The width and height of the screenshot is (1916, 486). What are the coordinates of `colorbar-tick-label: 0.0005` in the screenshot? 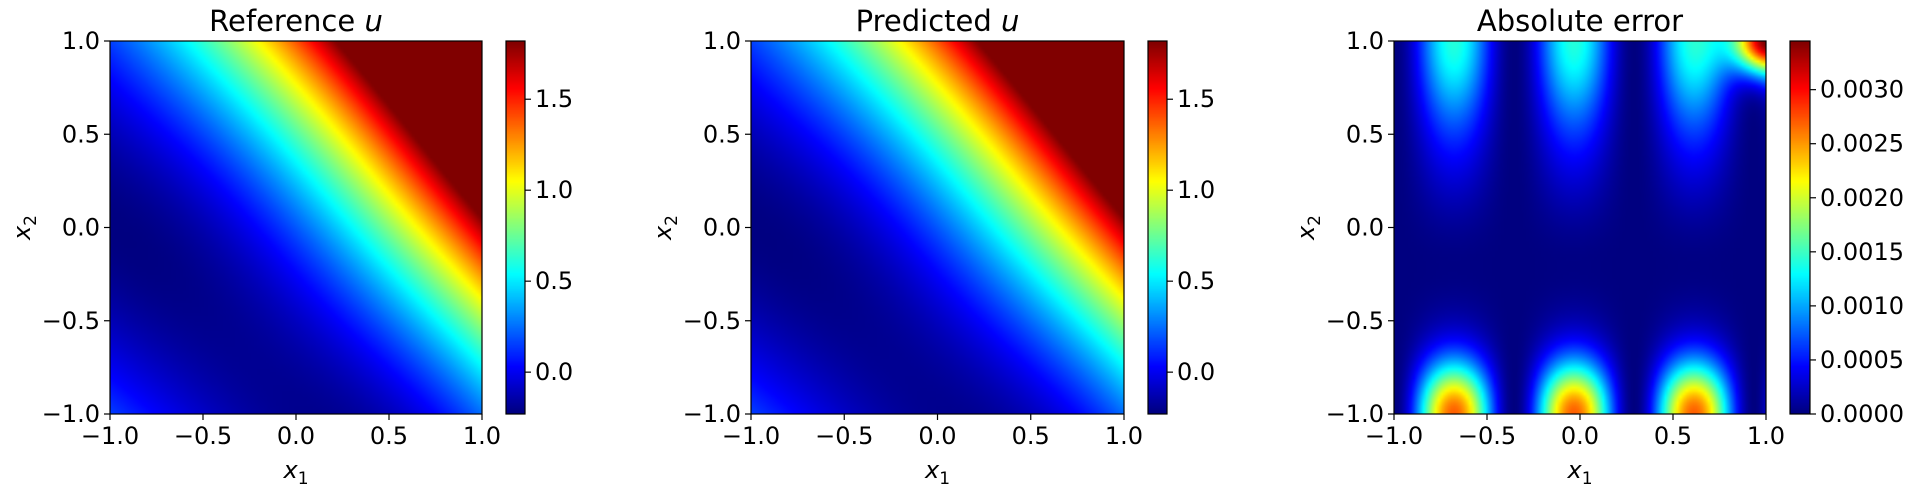 It's located at (1862, 360).